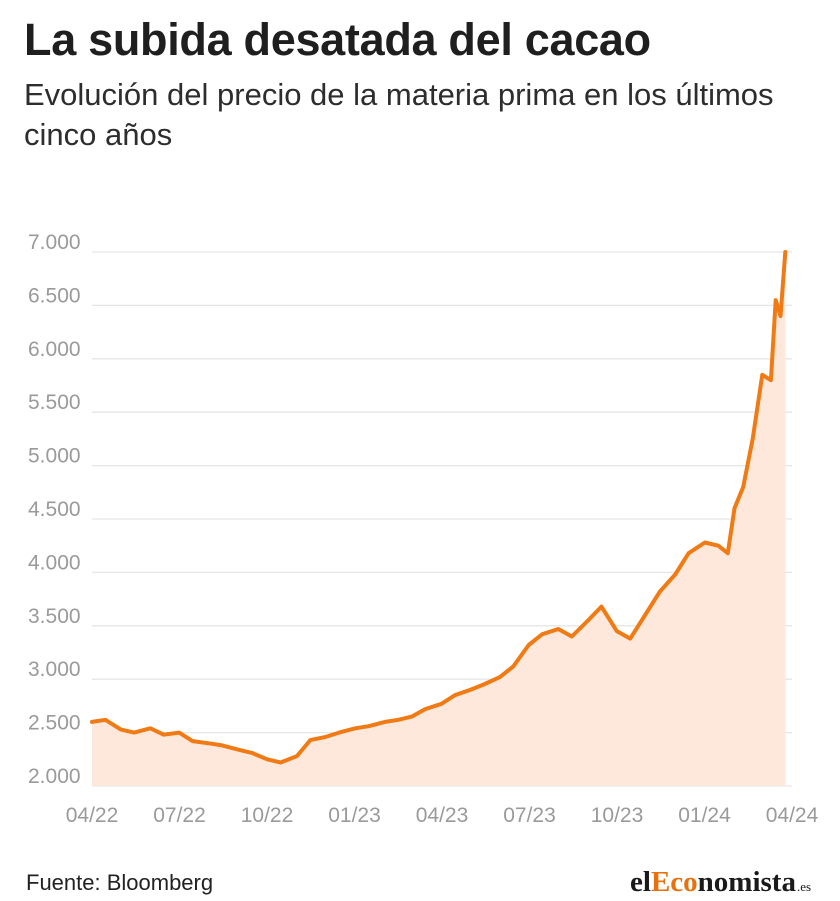 The width and height of the screenshot is (840, 901). What do you see at coordinates (54, 349) in the screenshot?
I see `y-tick-label: 6.000` at bounding box center [54, 349].